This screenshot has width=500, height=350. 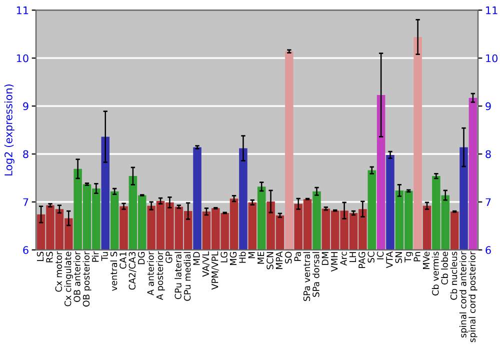 I want to click on y2-tick-label: 7, so click(x=488, y=202).